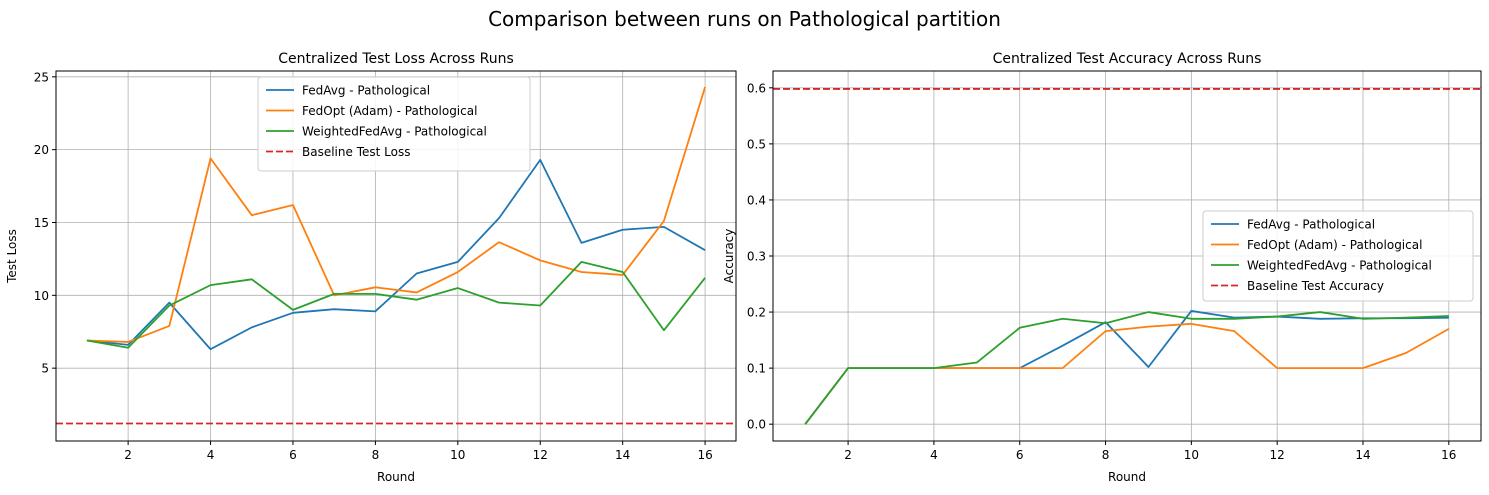  I want to click on y-tick-label: 0.1, so click(756, 369).